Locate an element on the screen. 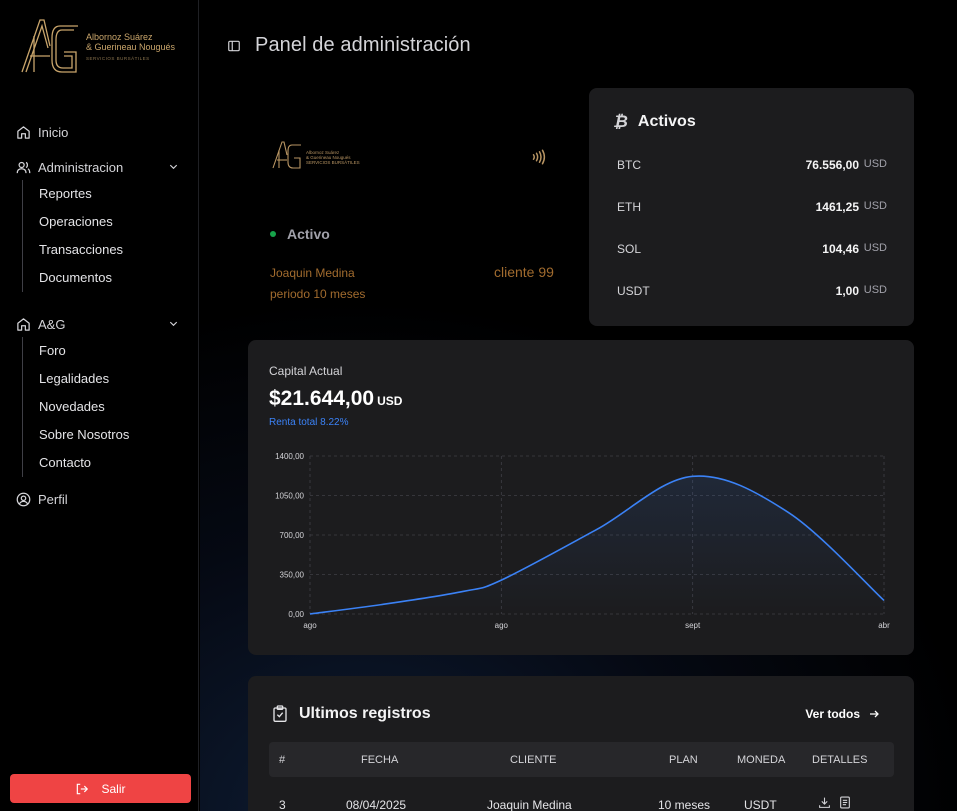  sidebar-item-foro: Foro is located at coordinates (52, 350).